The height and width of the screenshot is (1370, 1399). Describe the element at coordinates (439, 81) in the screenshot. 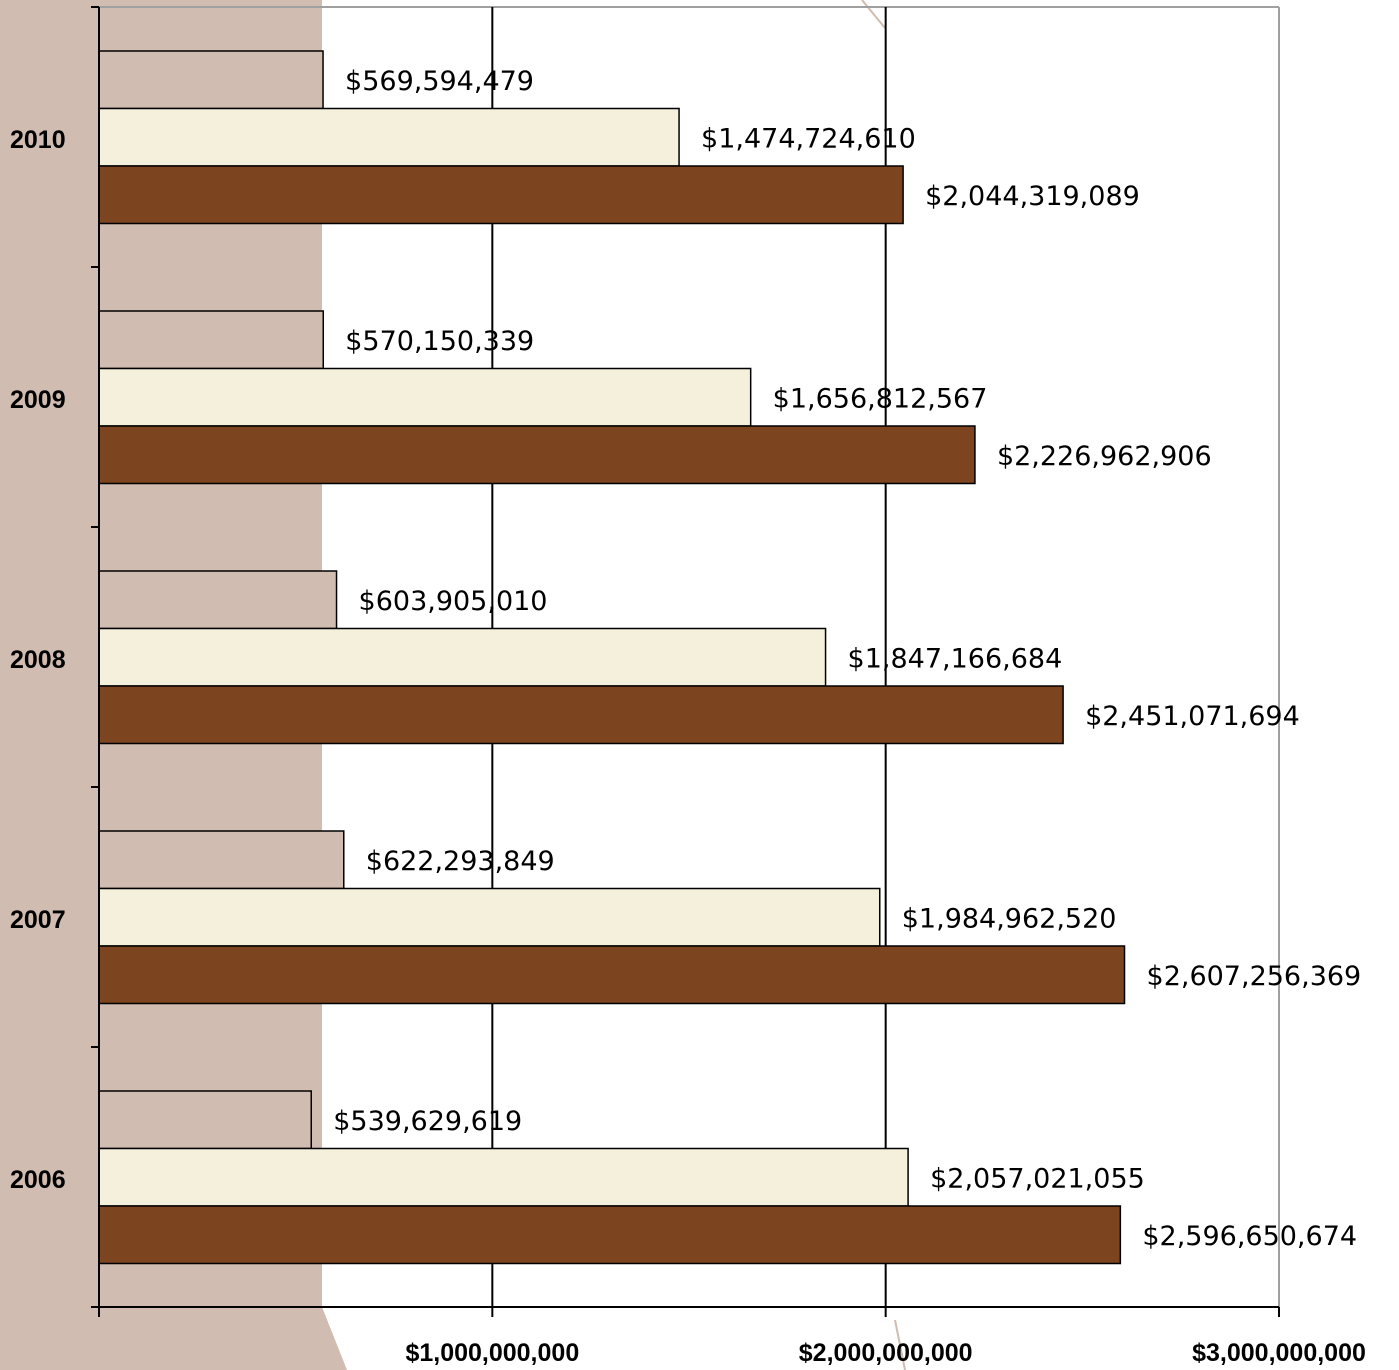

I see `data-label: $569,594,479` at that location.